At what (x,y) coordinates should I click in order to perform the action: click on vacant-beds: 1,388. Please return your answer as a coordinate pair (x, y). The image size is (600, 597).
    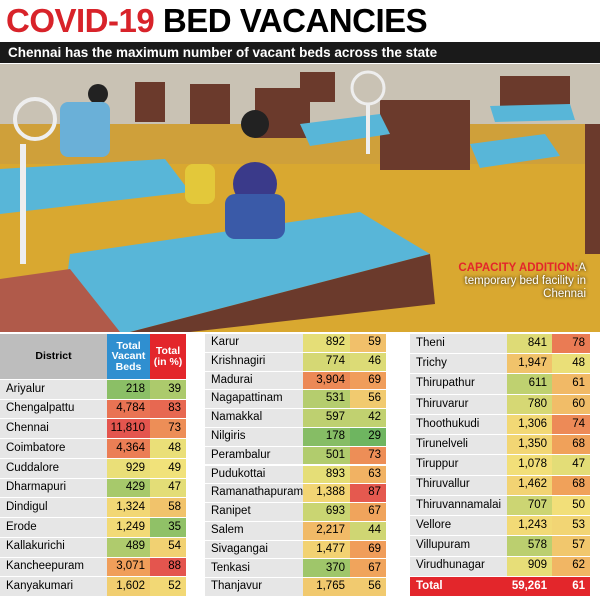
    Looking at the image, I should click on (326, 494).